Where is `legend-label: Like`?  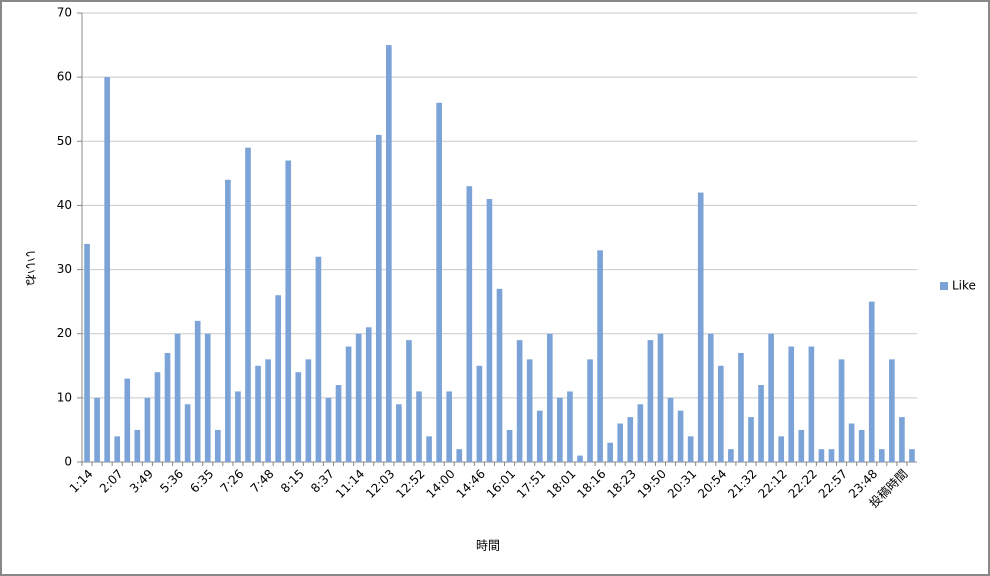 legend-label: Like is located at coordinates (964, 286).